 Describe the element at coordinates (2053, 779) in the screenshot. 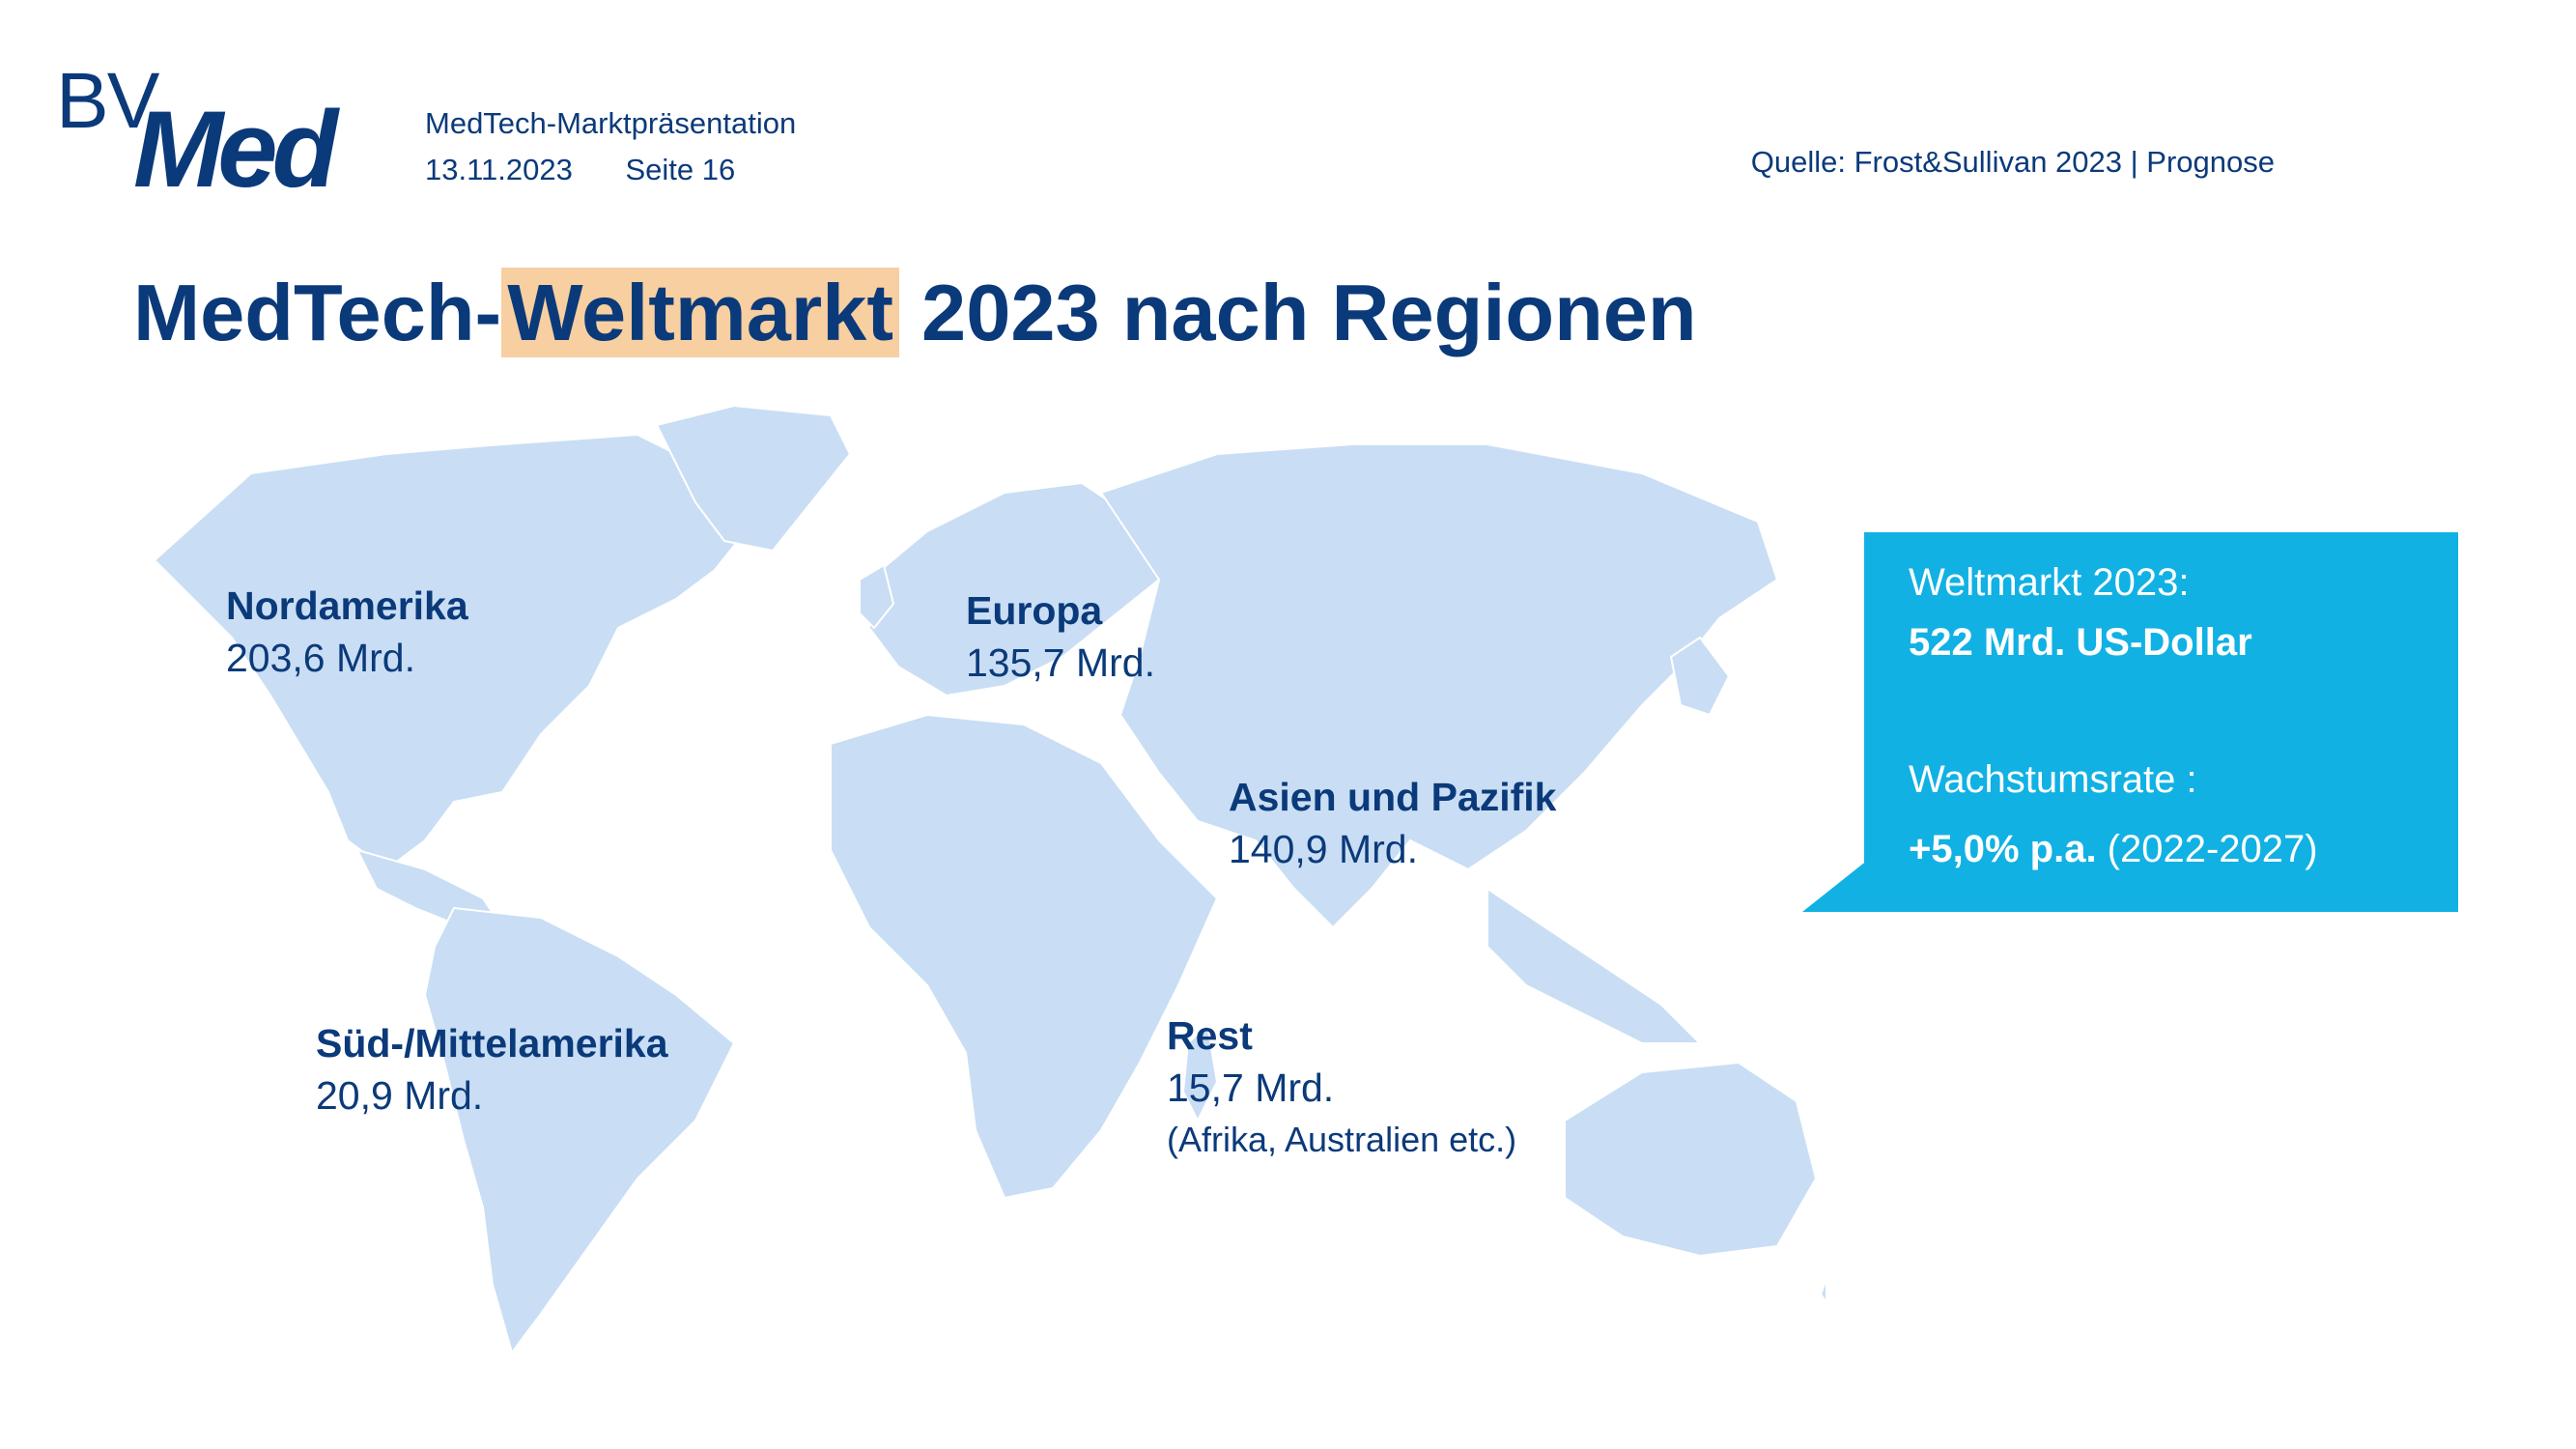

I see `growth-label: Wachstumsrate :` at that location.